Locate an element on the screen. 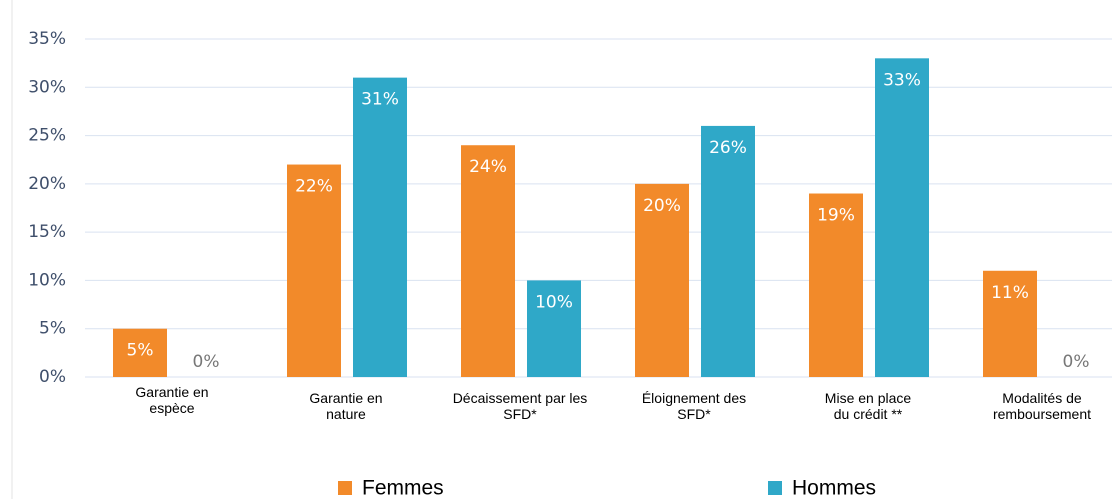  data-label: 33% is located at coordinates (902, 80).